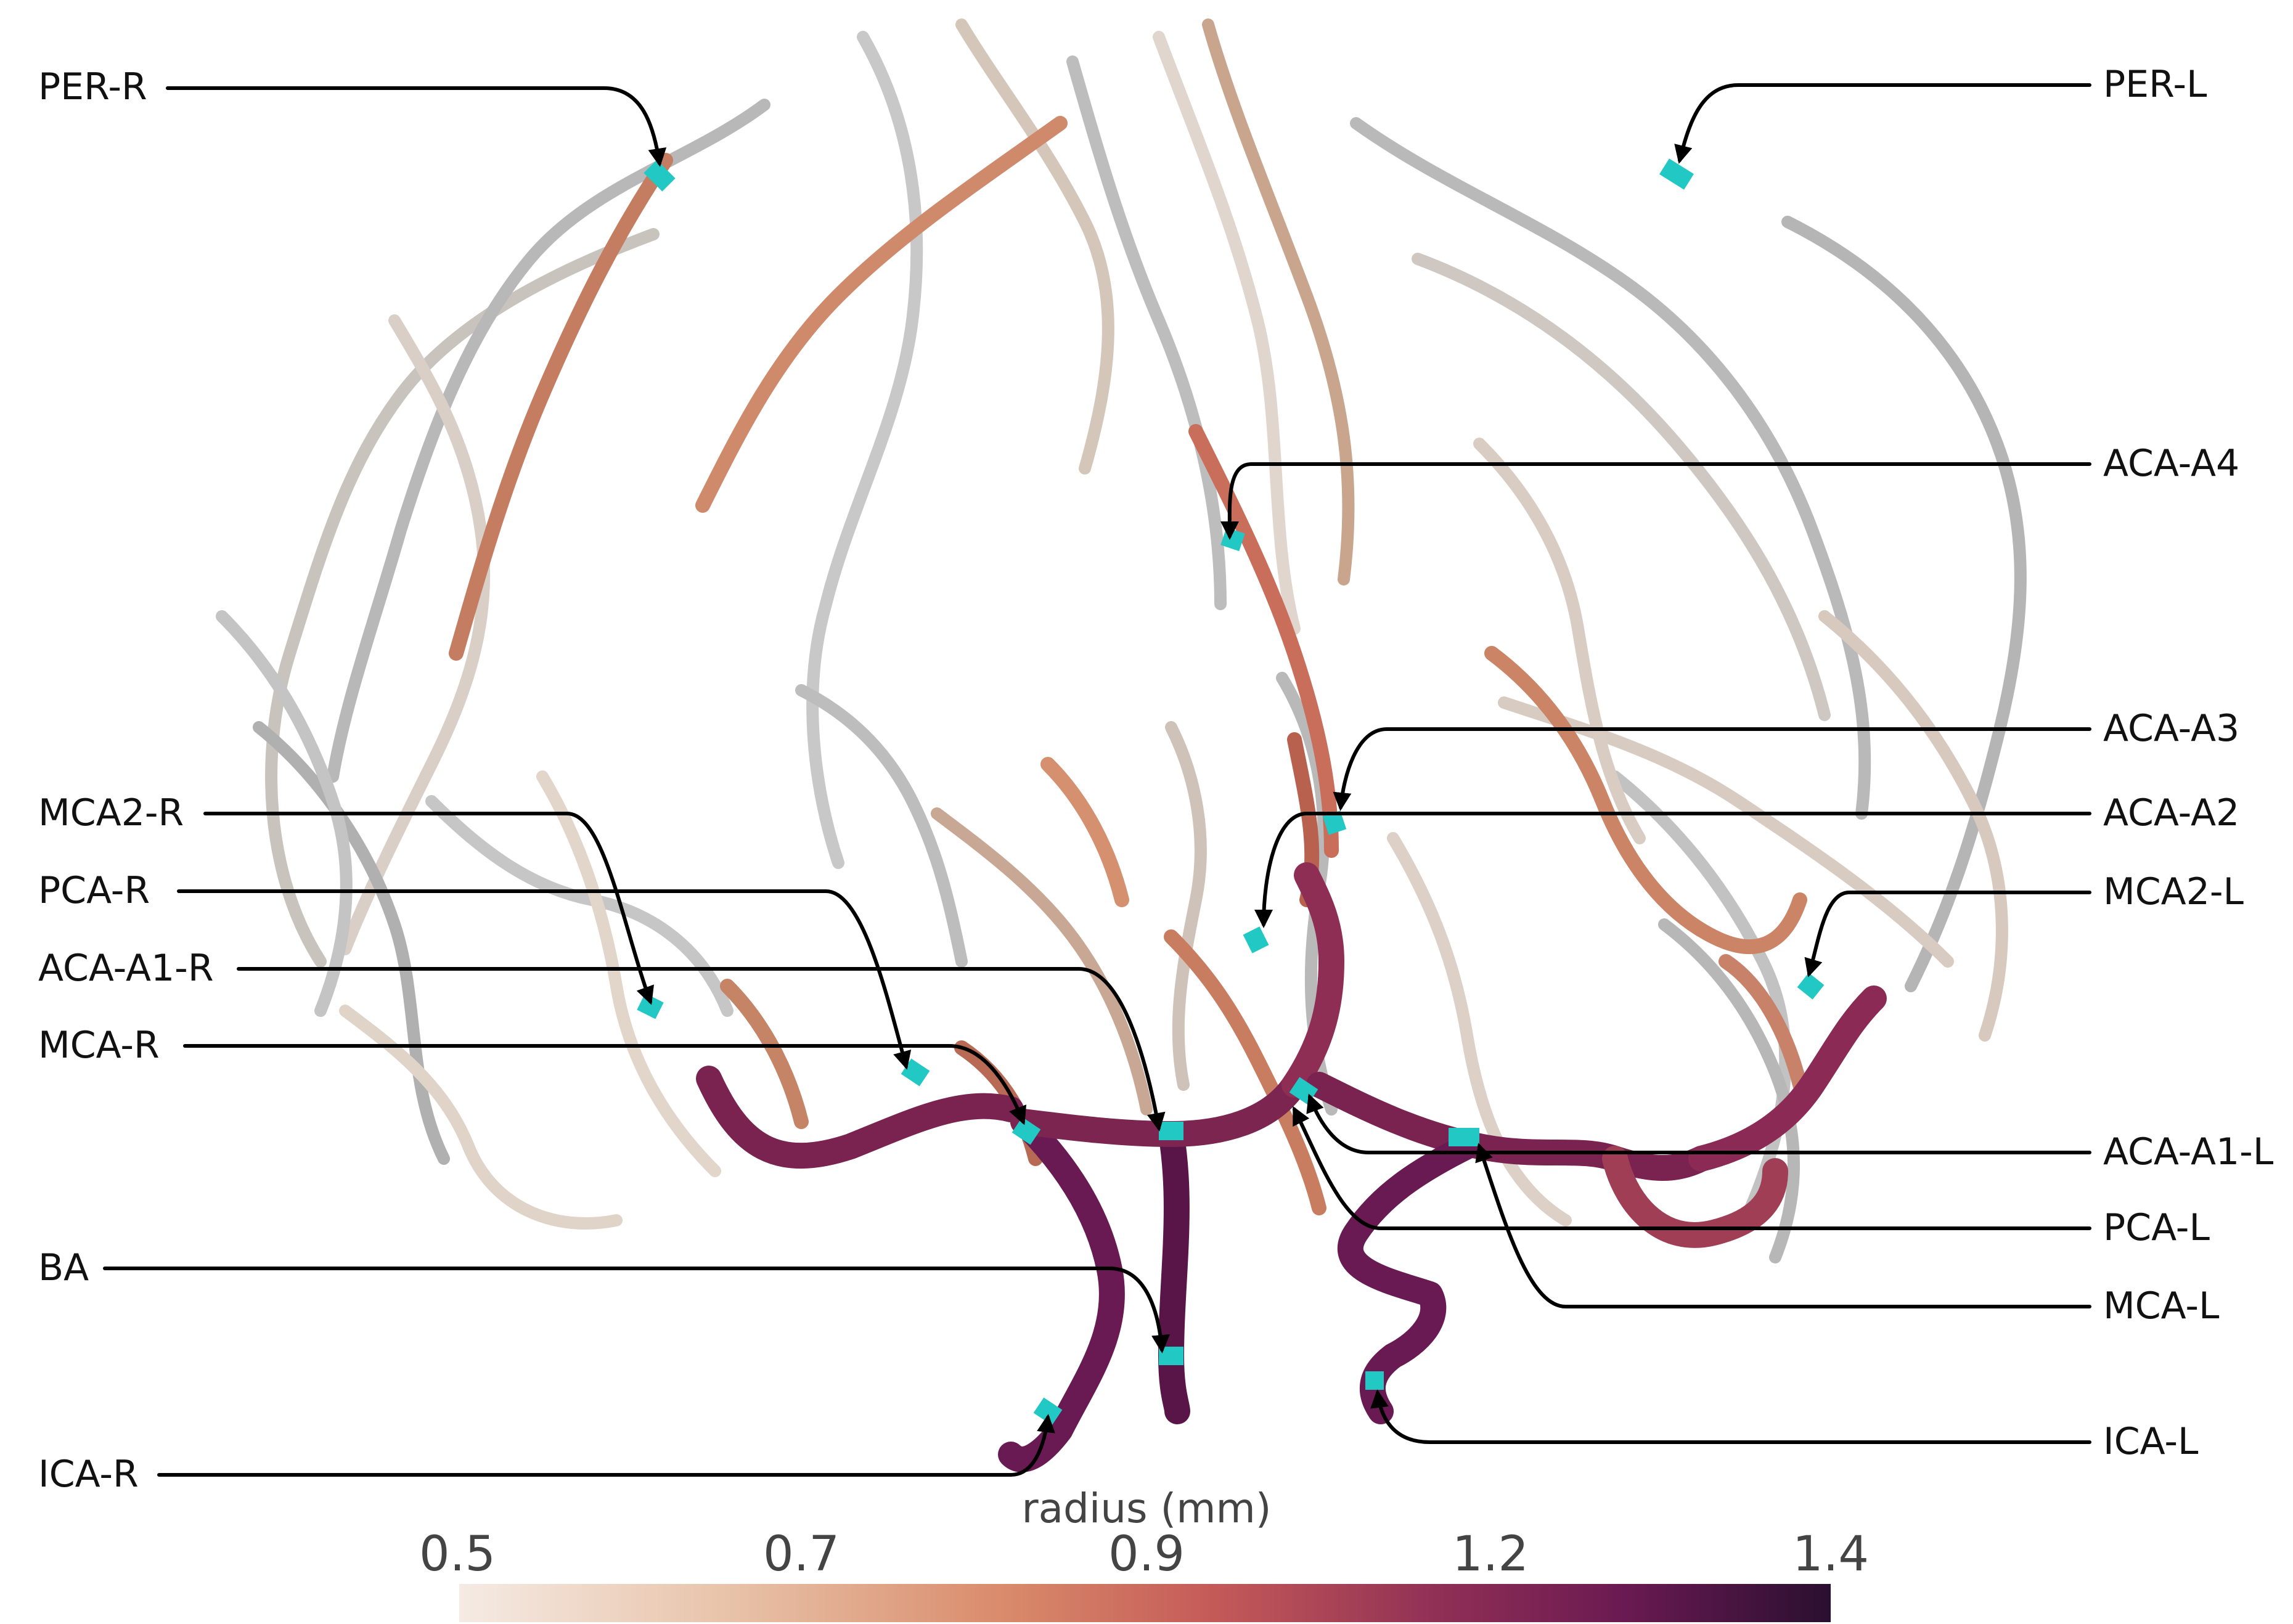 The image size is (2293, 1624). I want to click on label-aca-a3: ACA-A3, so click(2171, 728).